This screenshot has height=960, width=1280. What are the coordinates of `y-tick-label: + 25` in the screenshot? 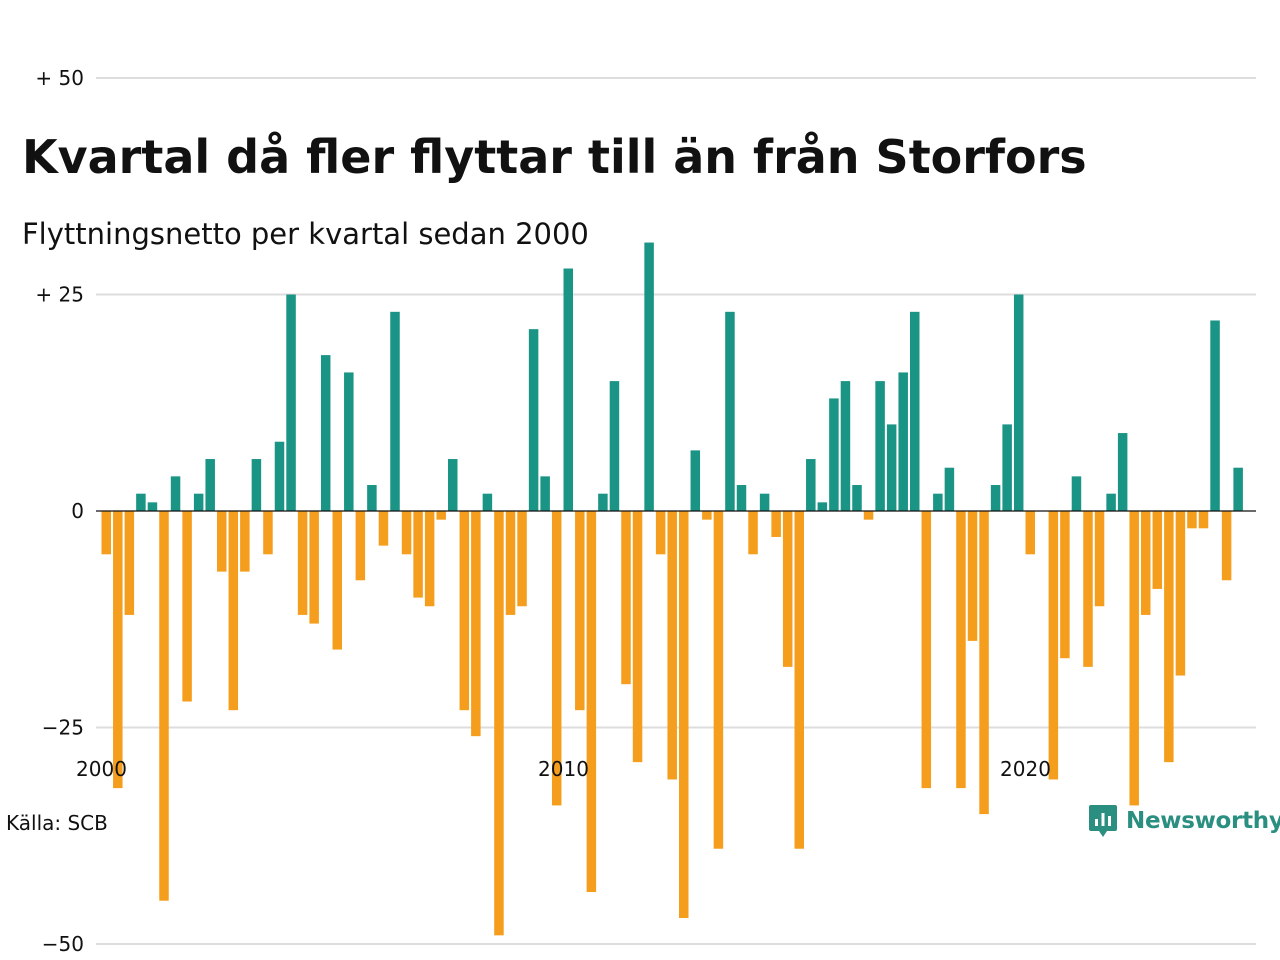 It's located at (59, 295).